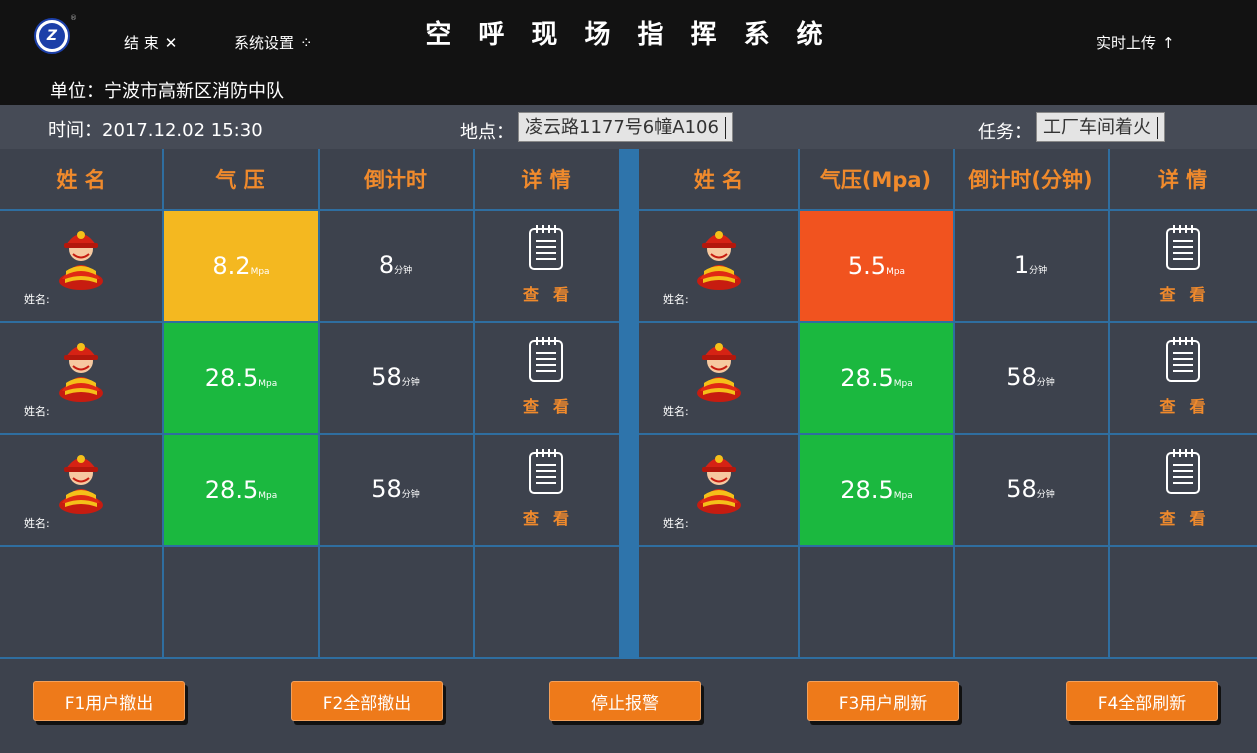 The image size is (1257, 753). I want to click on end-button: 结 束 ✕, so click(150, 42).